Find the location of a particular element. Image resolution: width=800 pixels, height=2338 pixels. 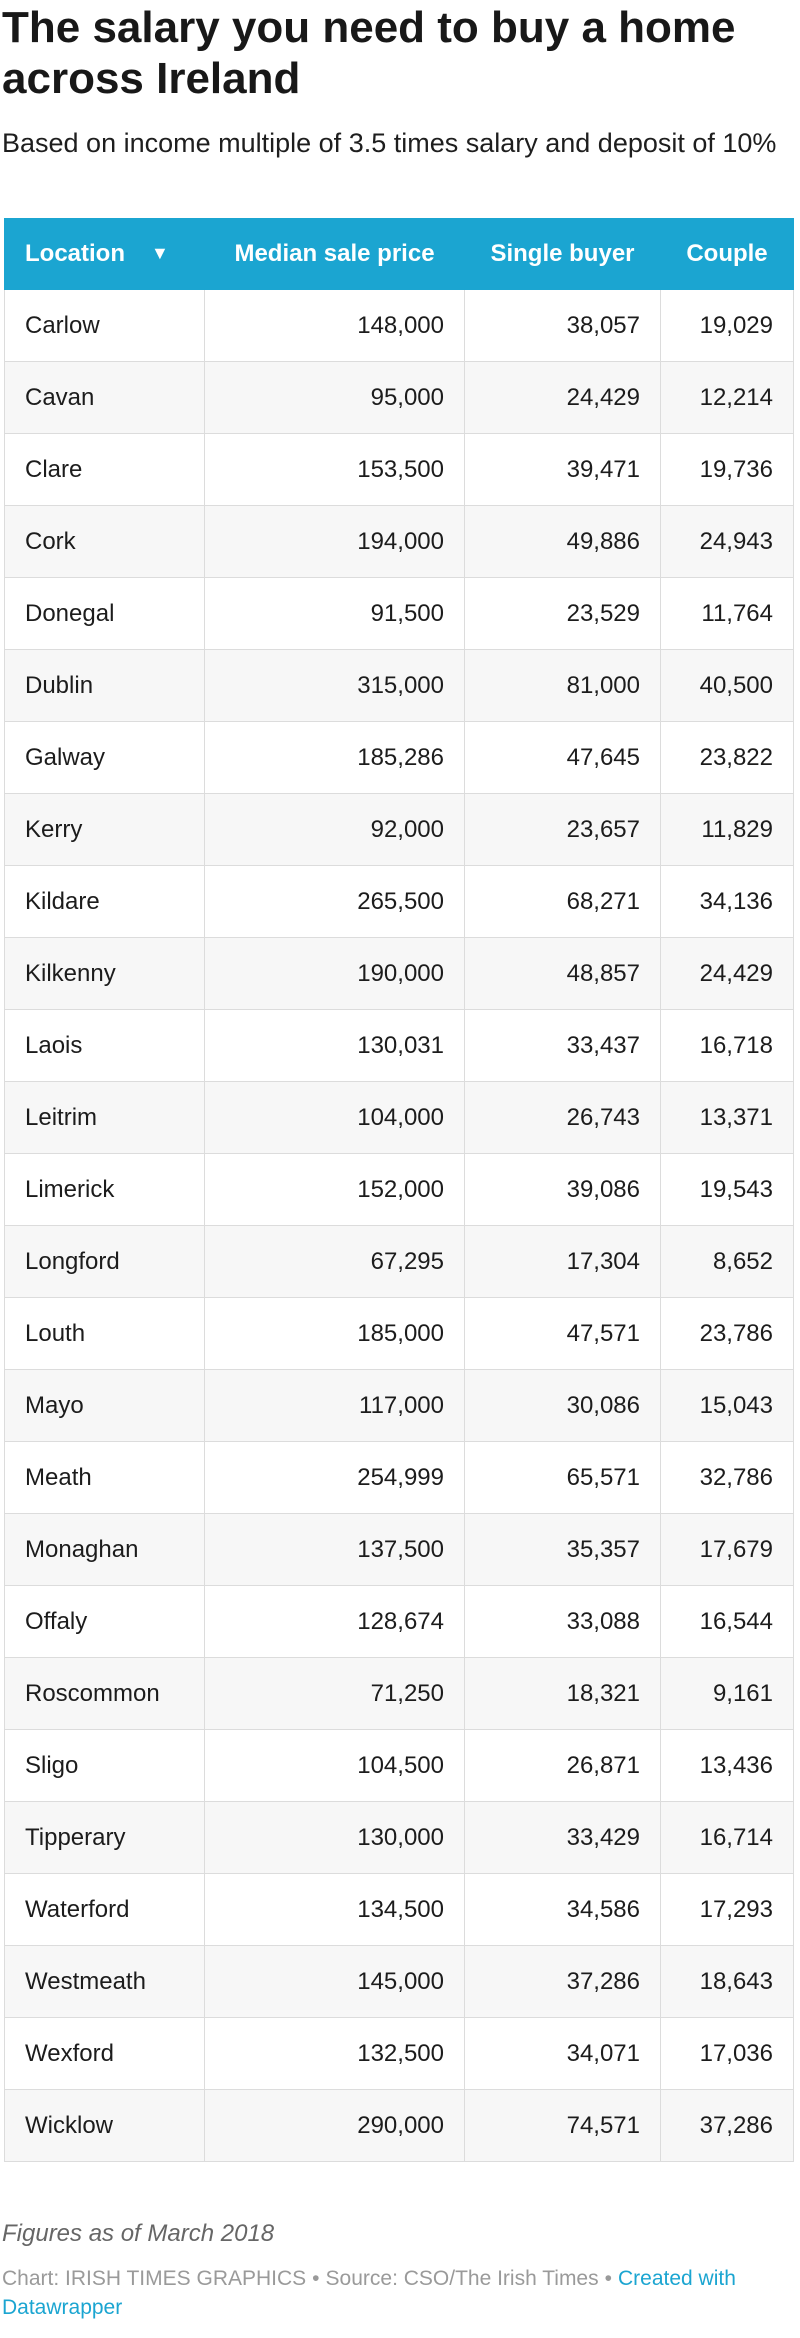

cell-single-buyer: 34,586 is located at coordinates (562, 1909).